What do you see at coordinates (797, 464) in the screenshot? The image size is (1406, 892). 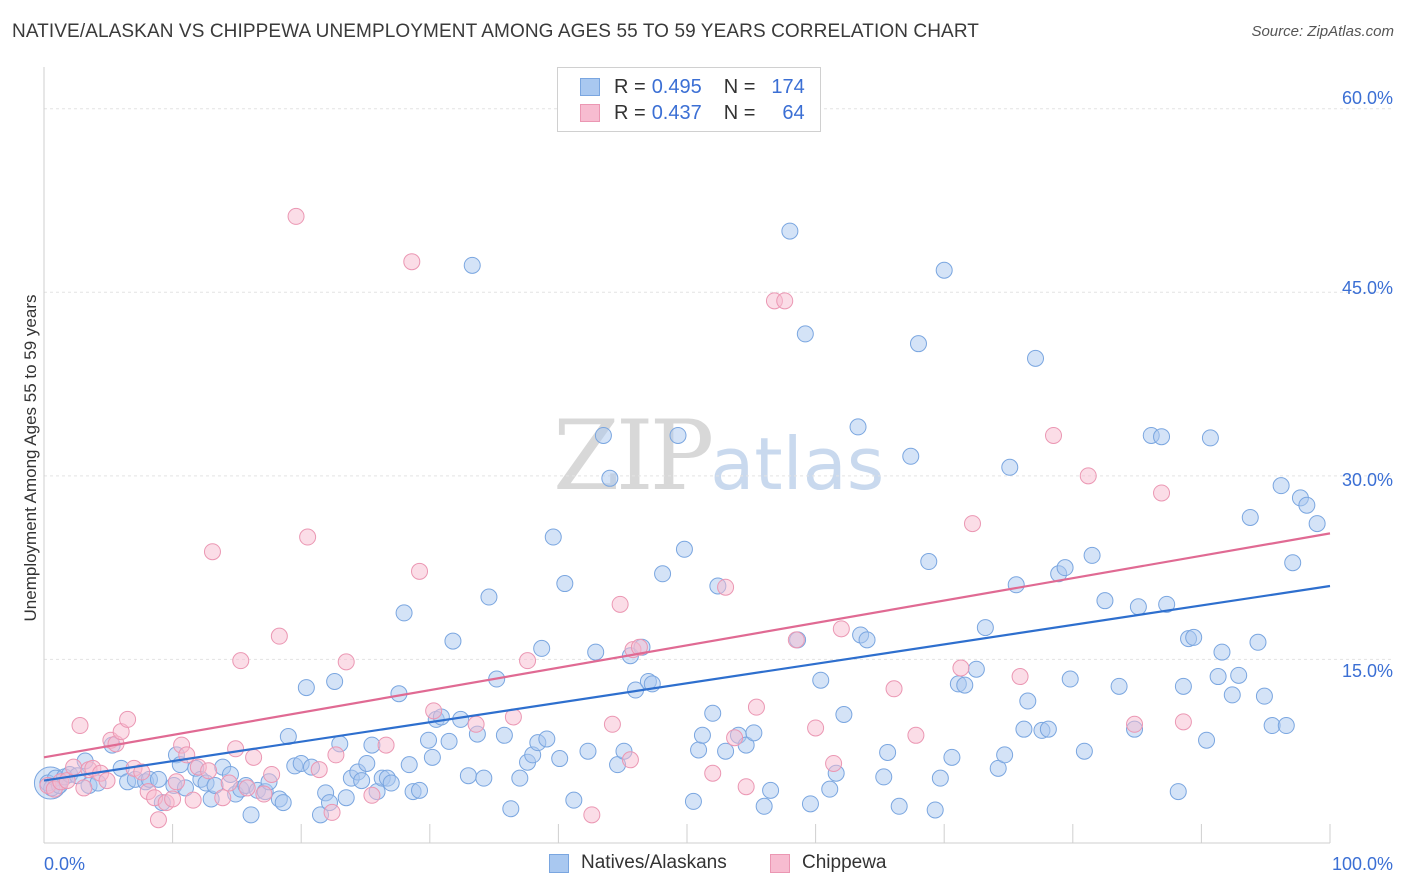 I see `watermark-atlas: atlas` at bounding box center [797, 464].